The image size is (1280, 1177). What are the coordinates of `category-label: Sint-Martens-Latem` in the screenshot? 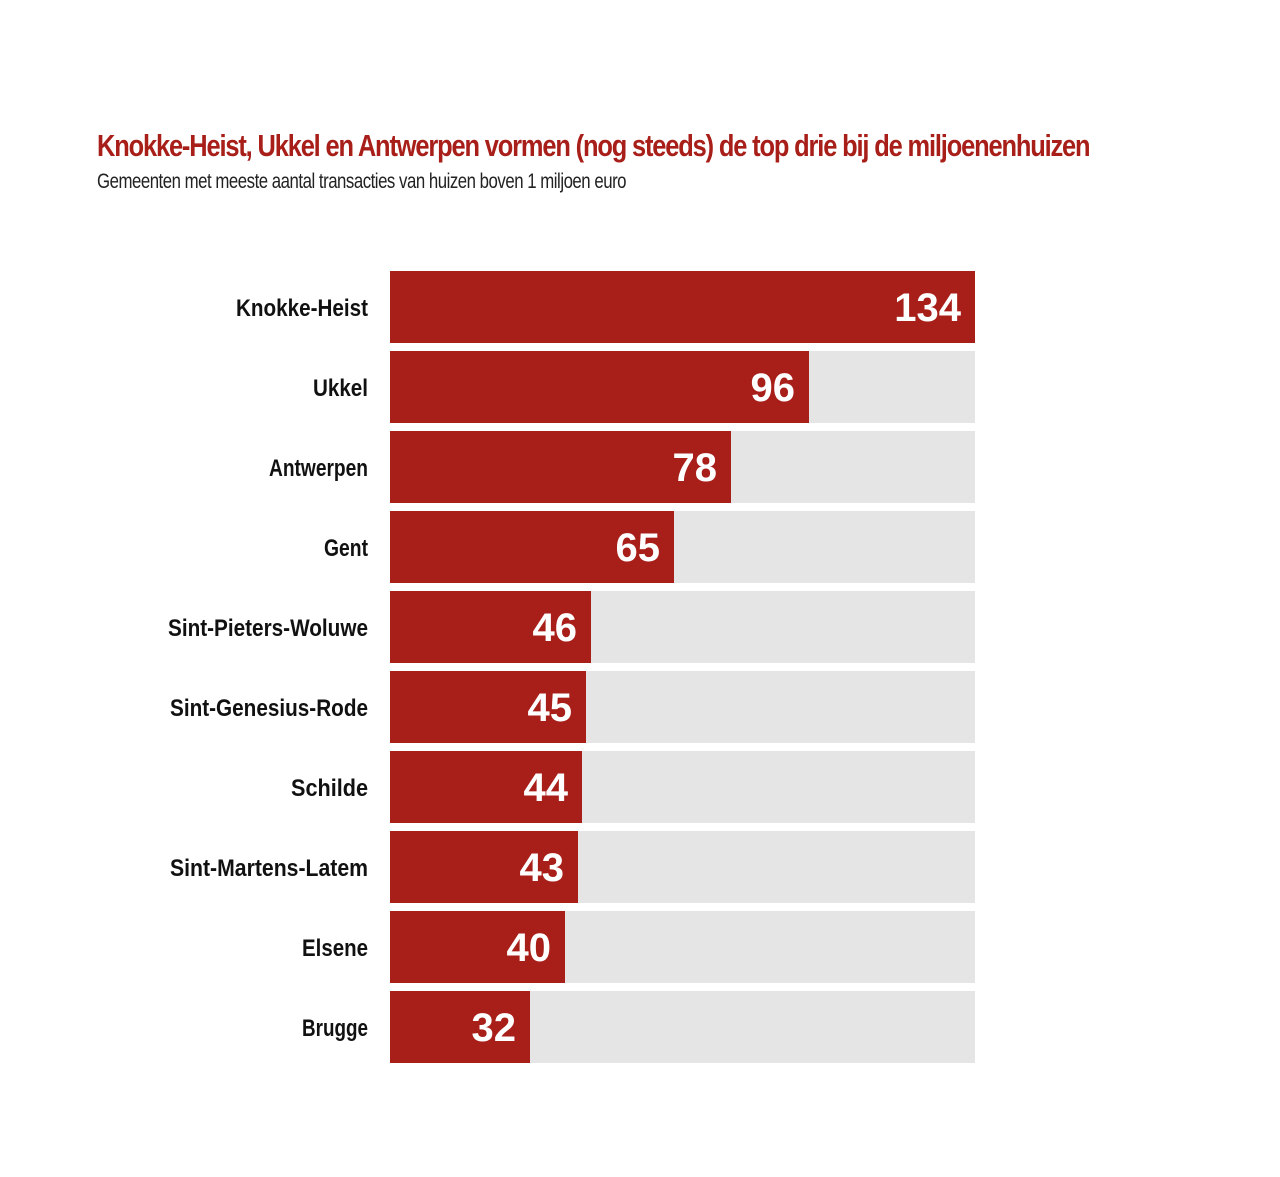 It's located at (269, 868).